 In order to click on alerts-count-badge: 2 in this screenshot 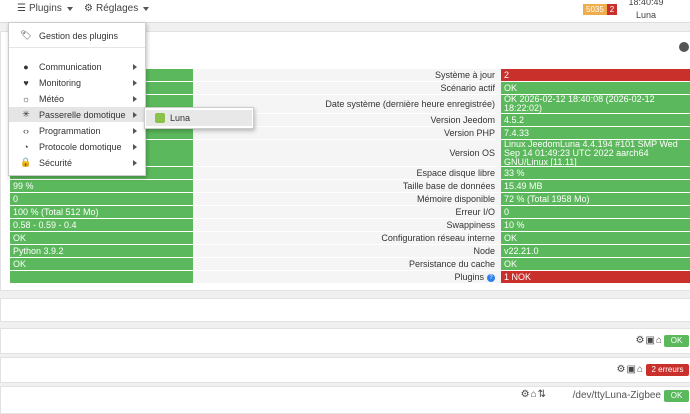, I will do `click(612, 9)`.